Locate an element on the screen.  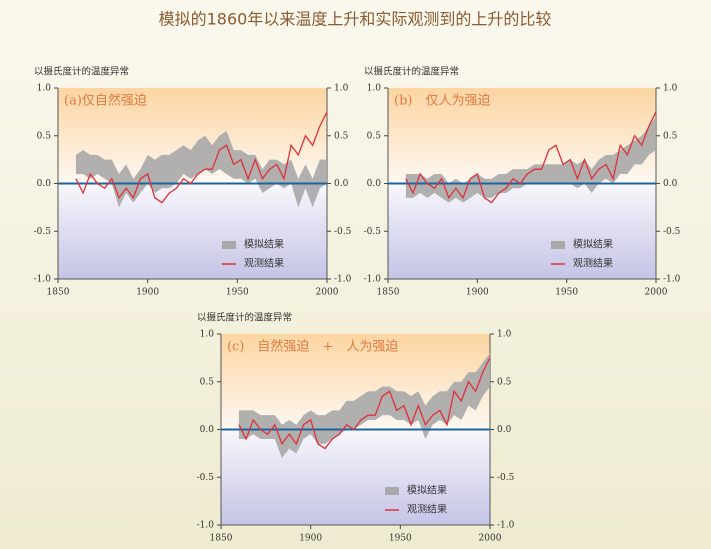
panel-title: (a)仅自然强迫 is located at coordinates (105, 101).